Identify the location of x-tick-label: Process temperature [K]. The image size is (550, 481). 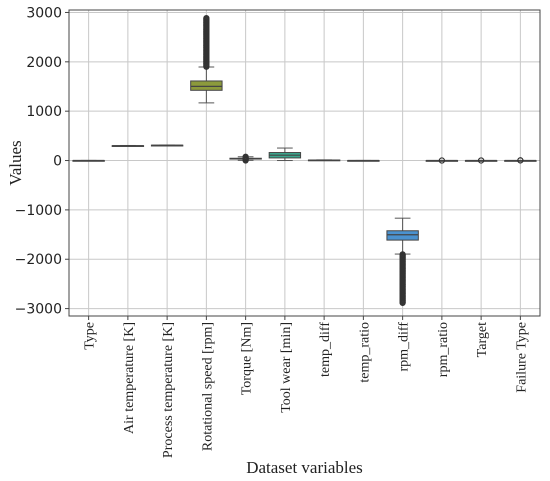
(168, 390).